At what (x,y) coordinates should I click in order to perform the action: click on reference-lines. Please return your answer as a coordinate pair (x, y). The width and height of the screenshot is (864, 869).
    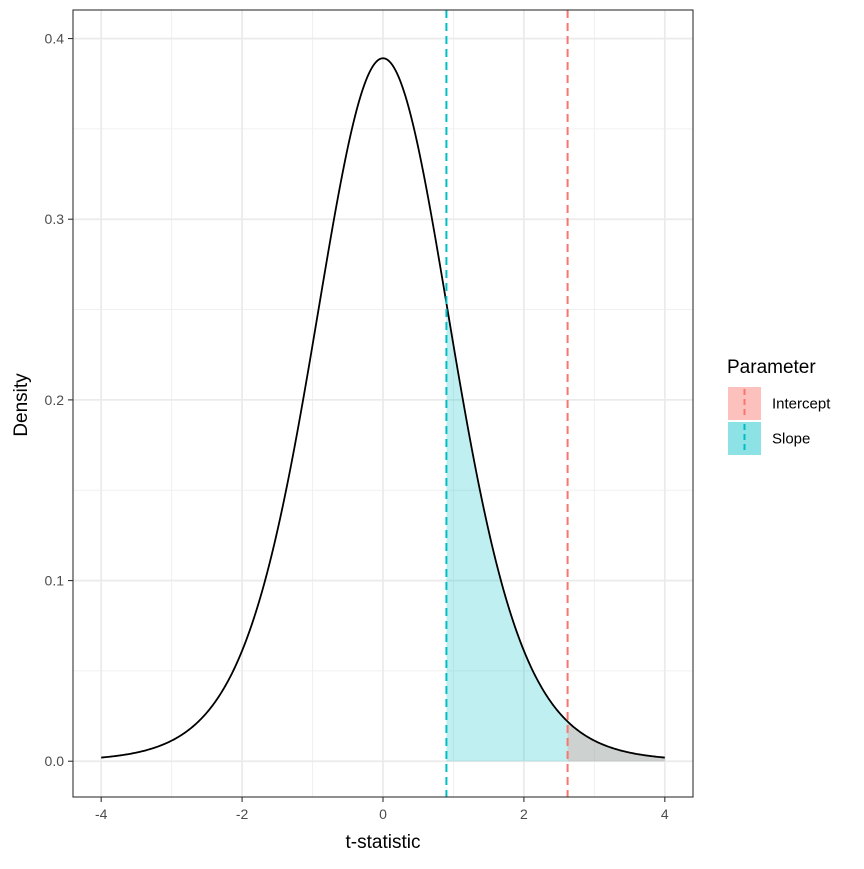
    Looking at the image, I should click on (507, 403).